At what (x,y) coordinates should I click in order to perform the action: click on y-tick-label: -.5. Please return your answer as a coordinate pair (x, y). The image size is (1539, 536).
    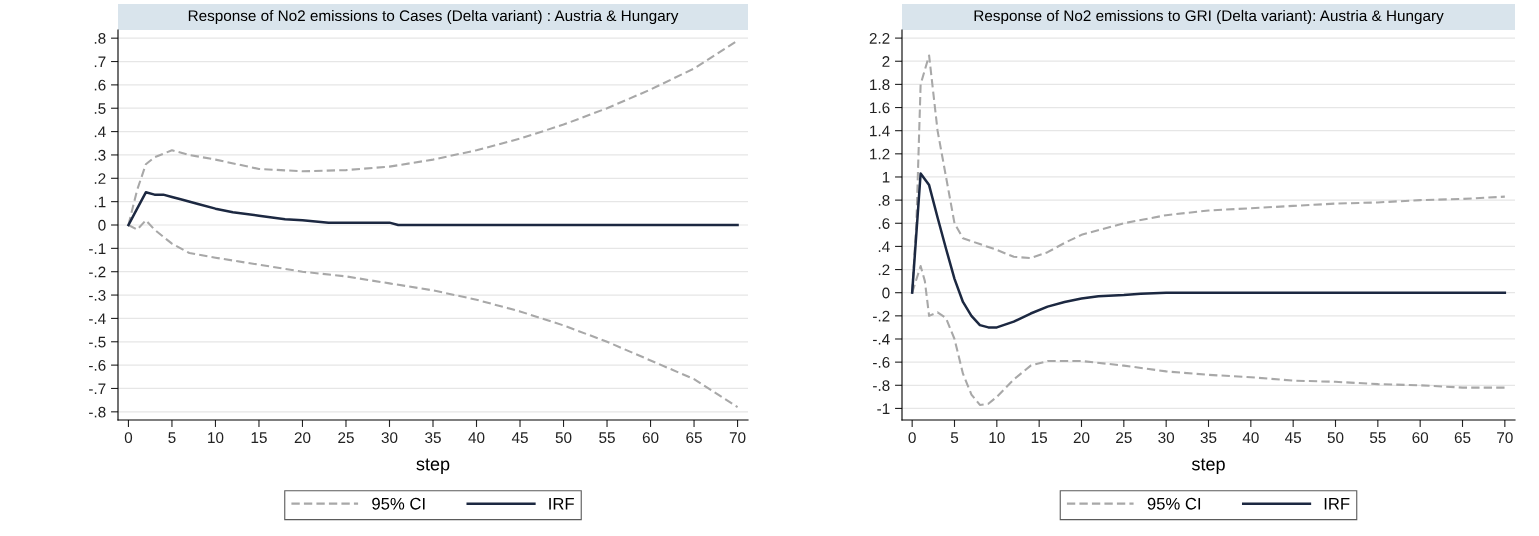
    Looking at the image, I should click on (97, 342).